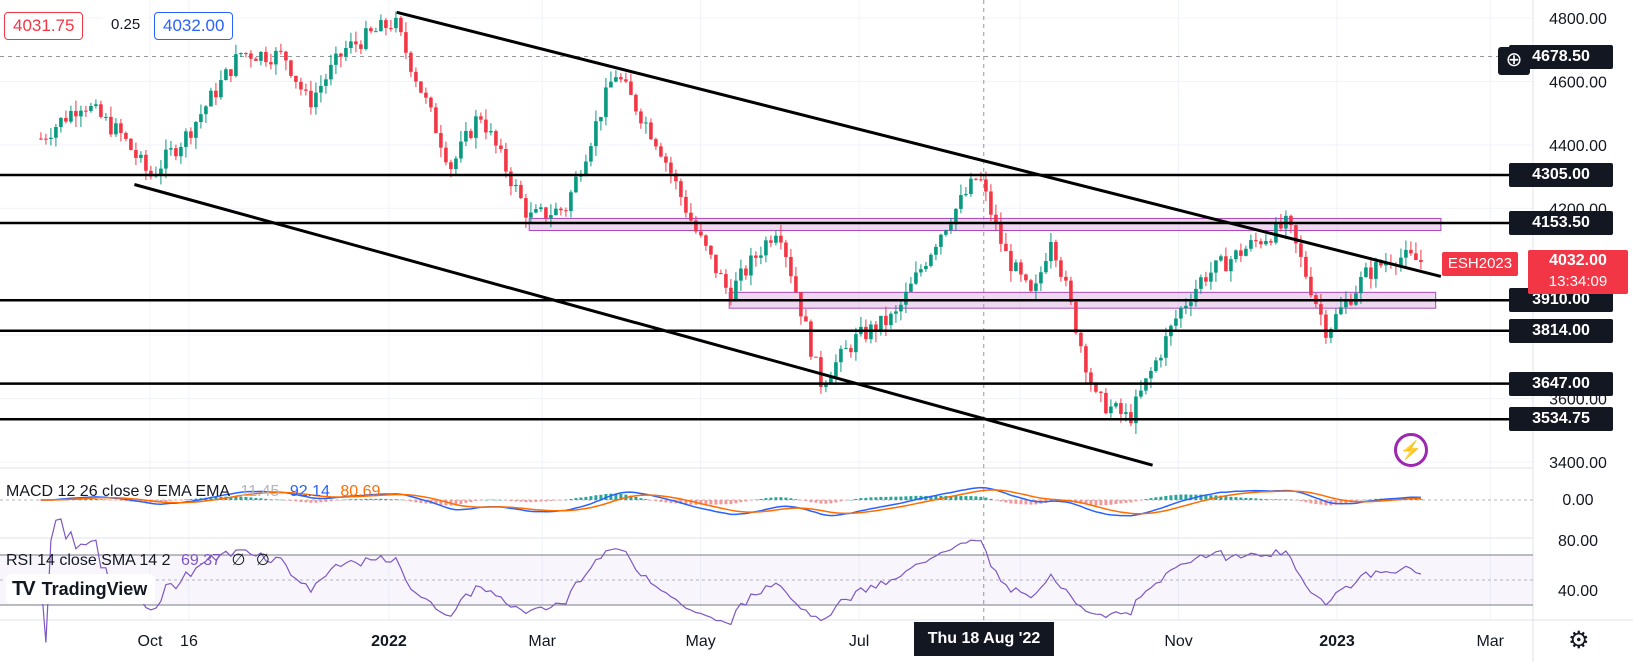 This screenshot has width=1633, height=662. I want to click on price-level-tag: 3534.75, so click(1561, 419).